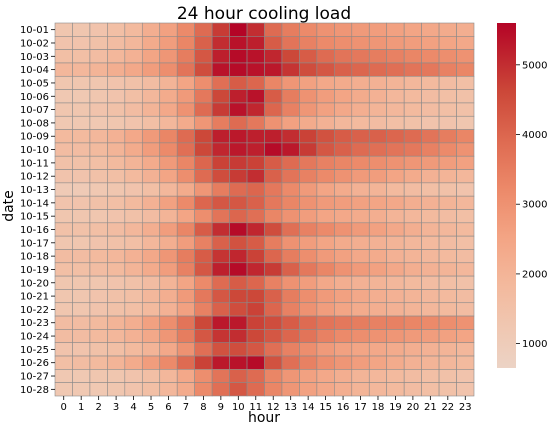 Image resolution: width=550 pixels, height=425 pixels. Describe the element at coordinates (534, 65) in the screenshot. I see `colorbar-tick-label: 5000` at that location.